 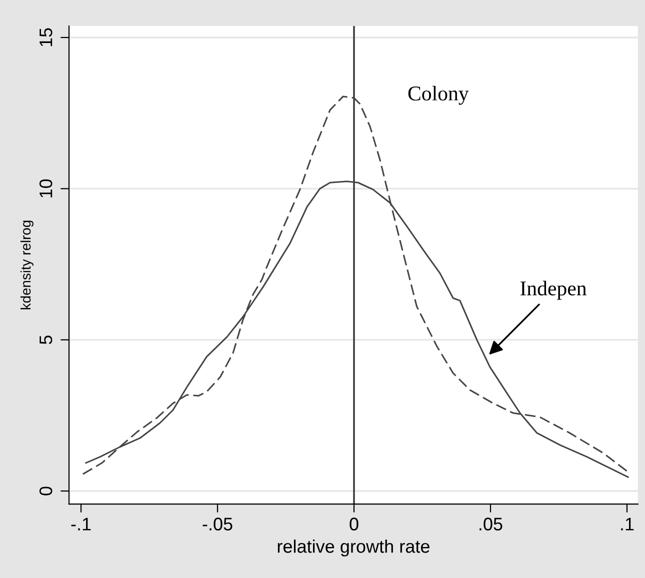 I want to click on x-tick-label: .05, so click(x=491, y=524).